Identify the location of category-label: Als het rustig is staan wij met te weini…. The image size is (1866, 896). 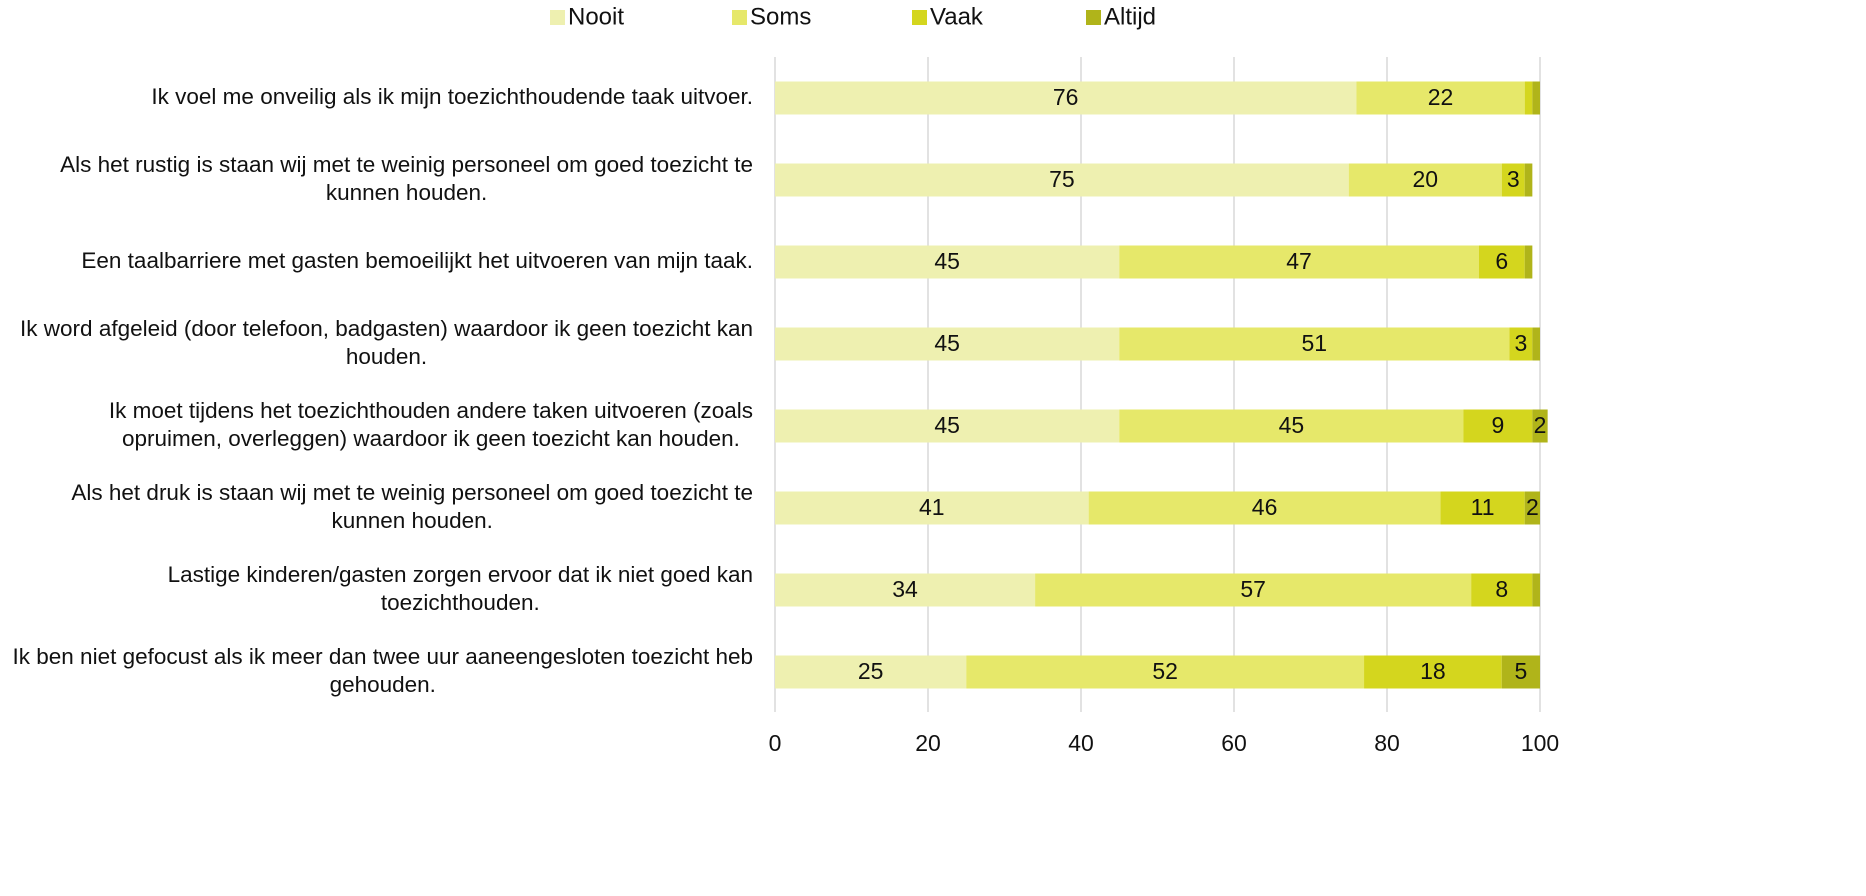
(406, 178).